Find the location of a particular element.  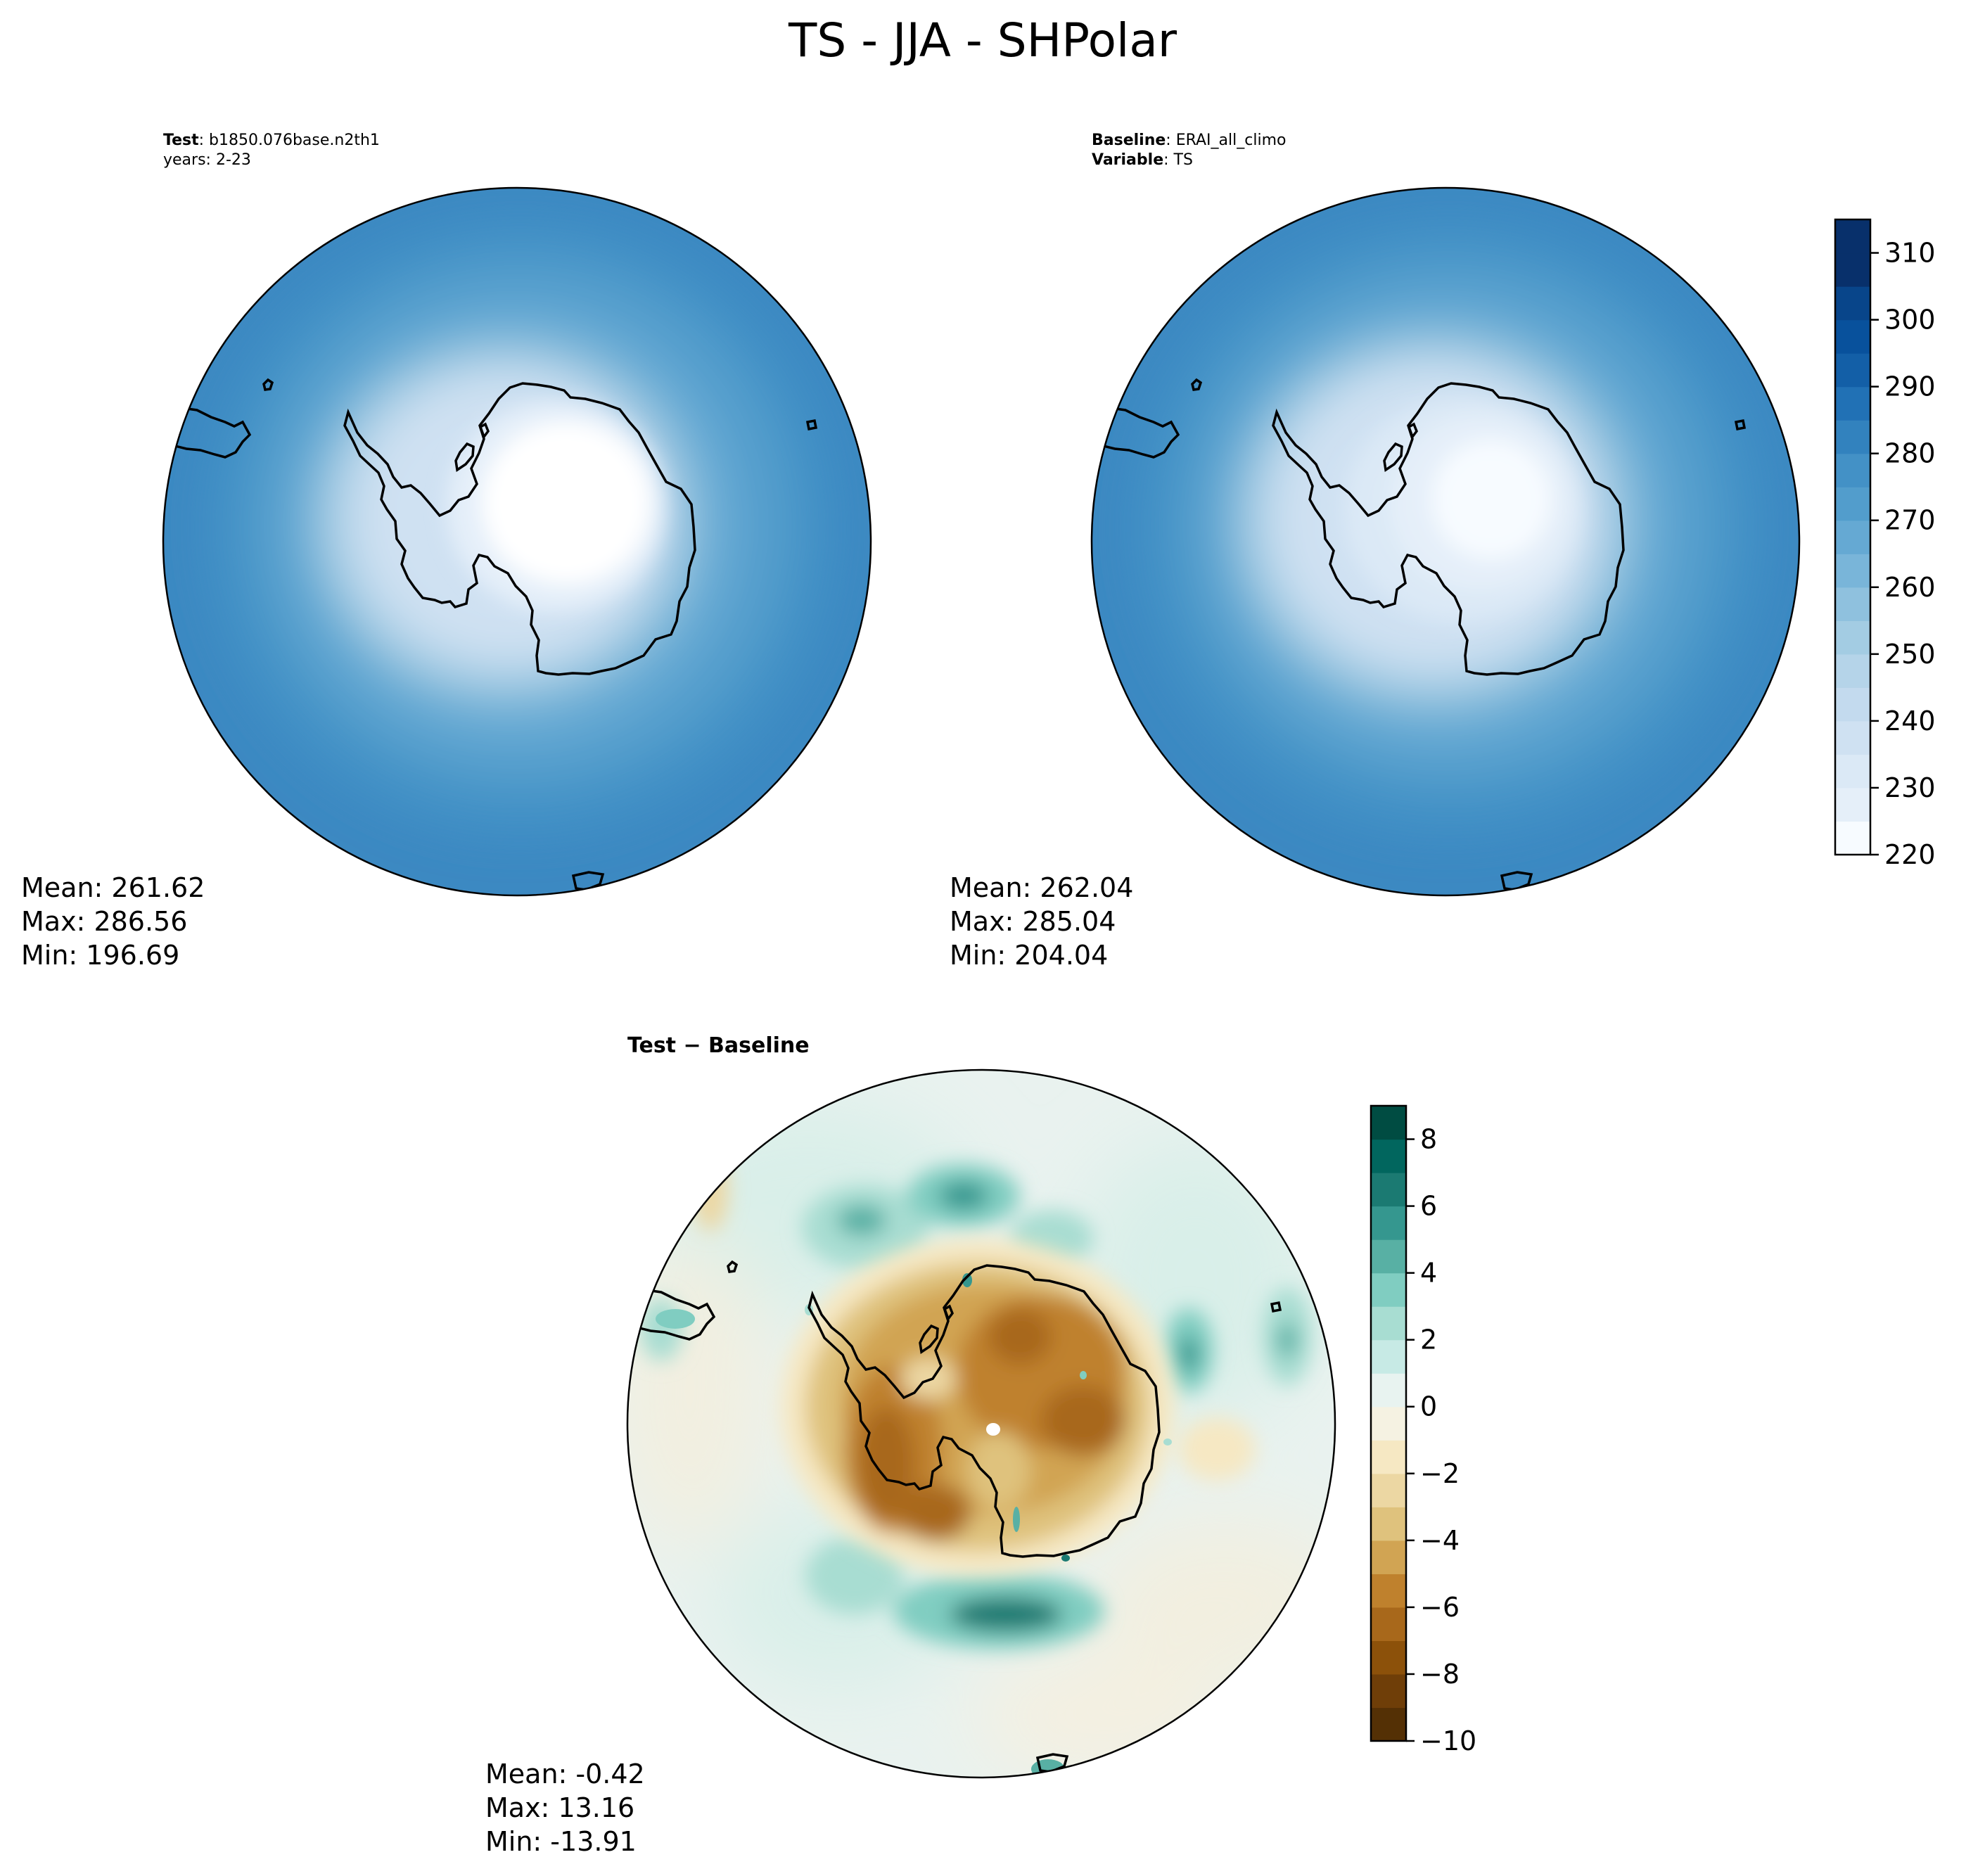

colorbar-diff-tick-label: 6 is located at coordinates (1428, 1206).